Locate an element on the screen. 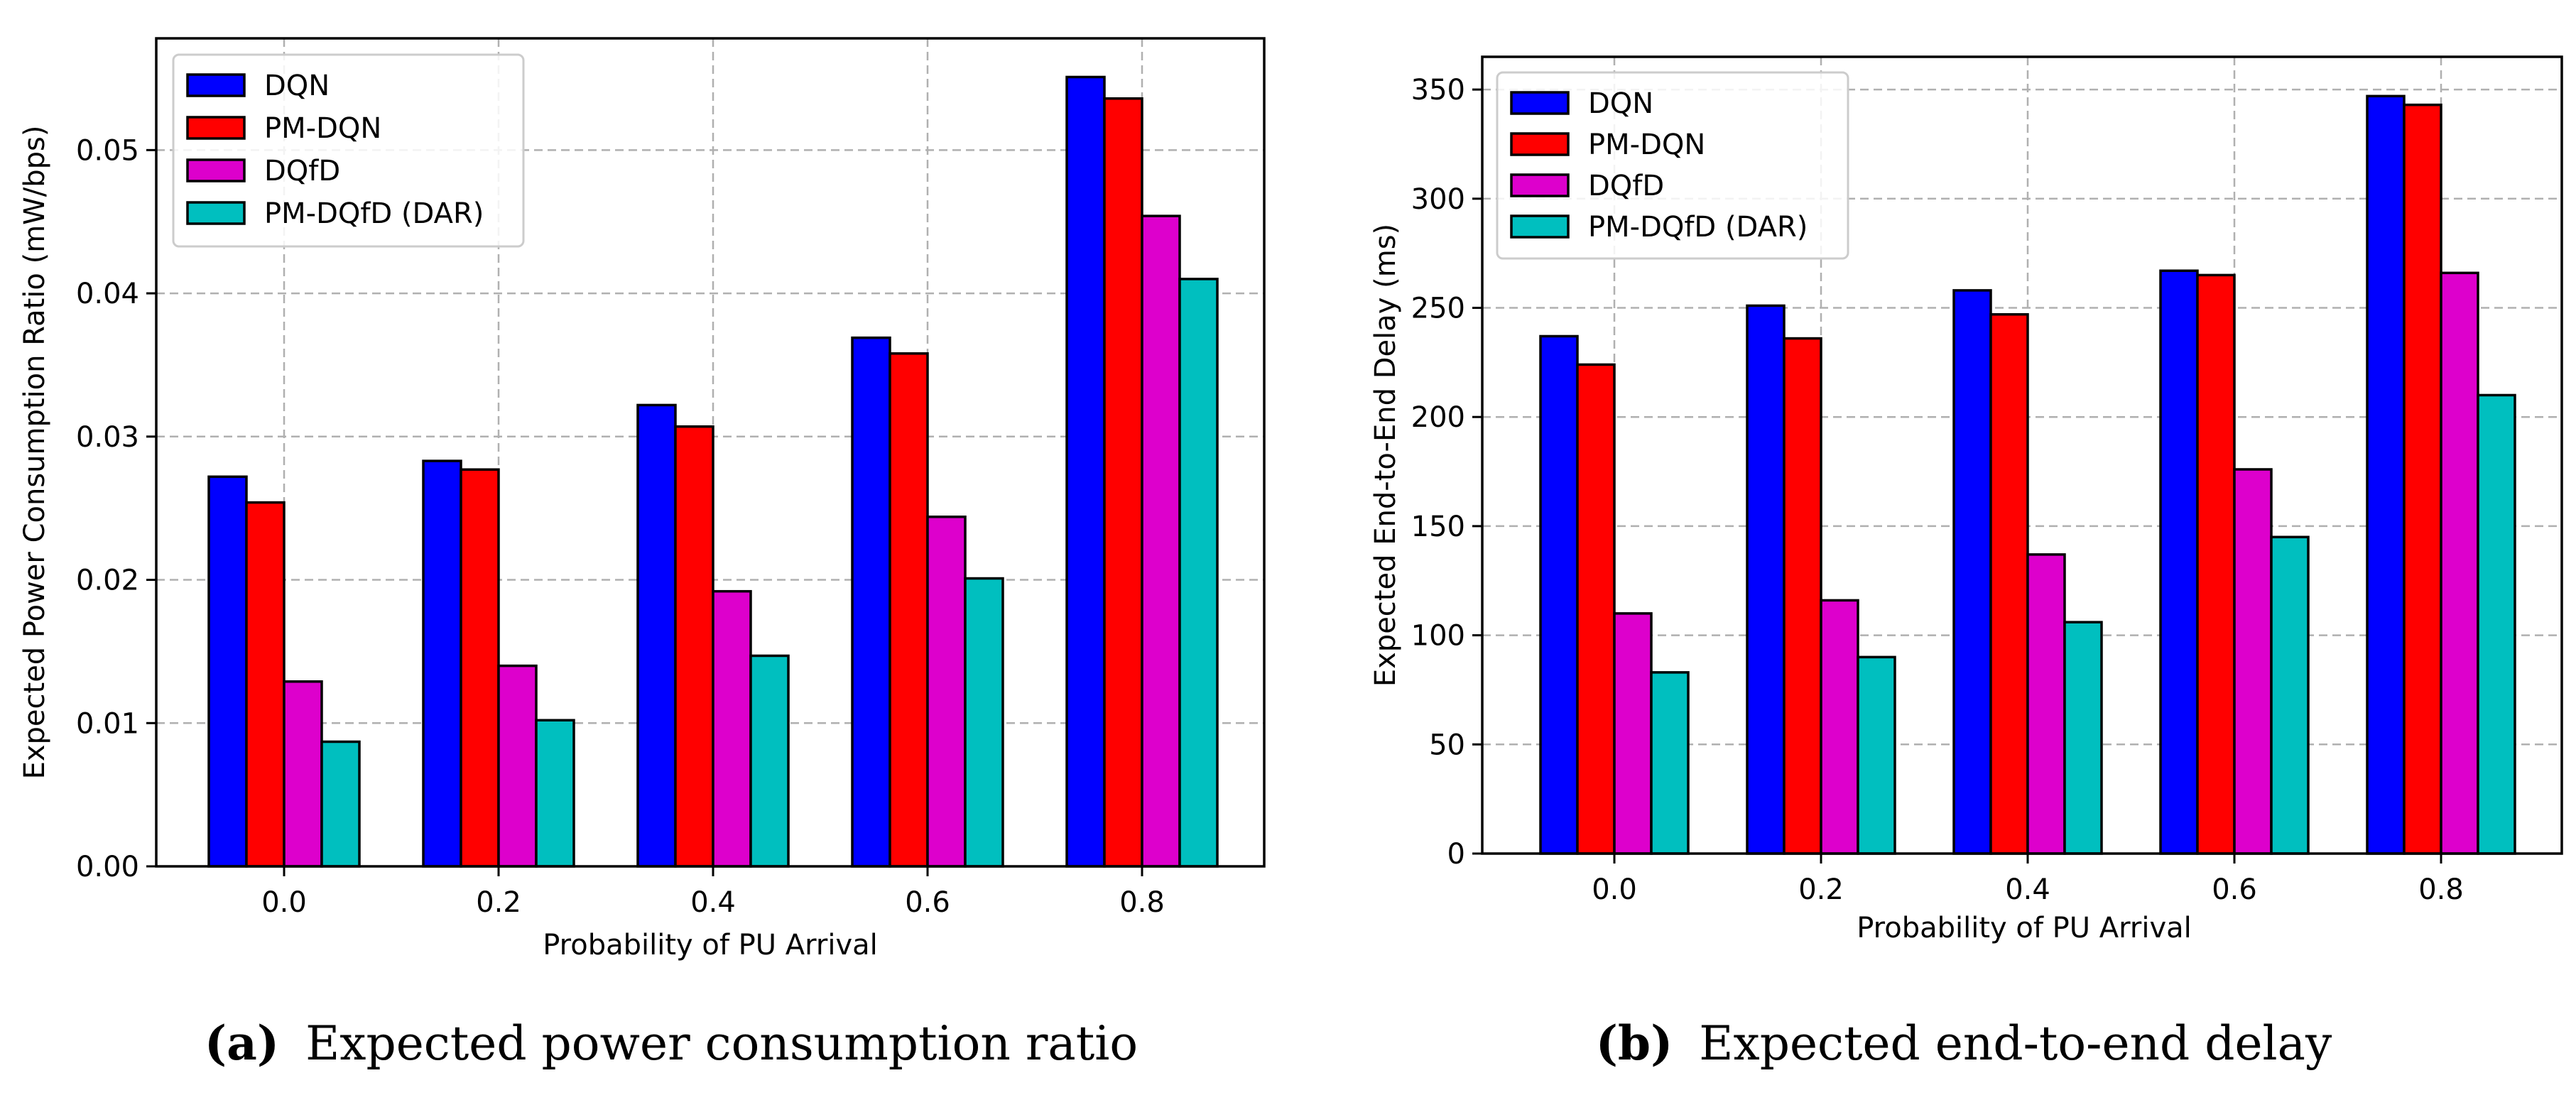 This screenshot has width=2576, height=1095. chart-a-bar-dqfd-0.8 is located at coordinates (1161, 541).